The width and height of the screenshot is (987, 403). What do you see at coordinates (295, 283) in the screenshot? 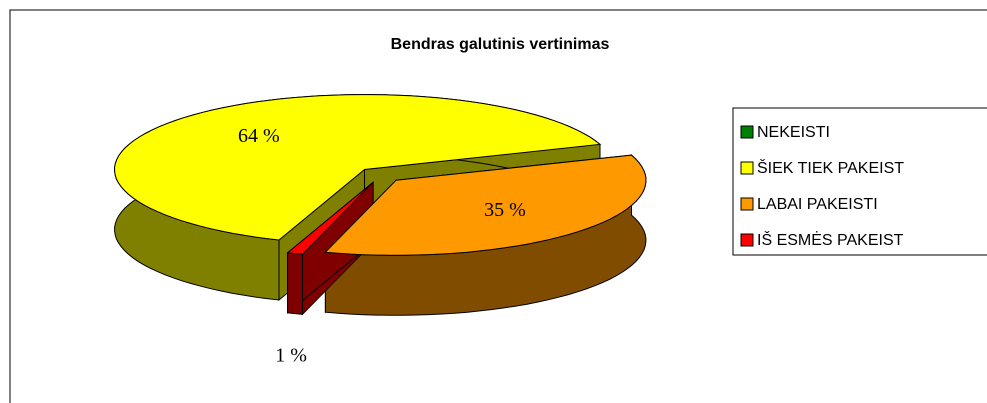
I see `slice-wall` at bounding box center [295, 283].